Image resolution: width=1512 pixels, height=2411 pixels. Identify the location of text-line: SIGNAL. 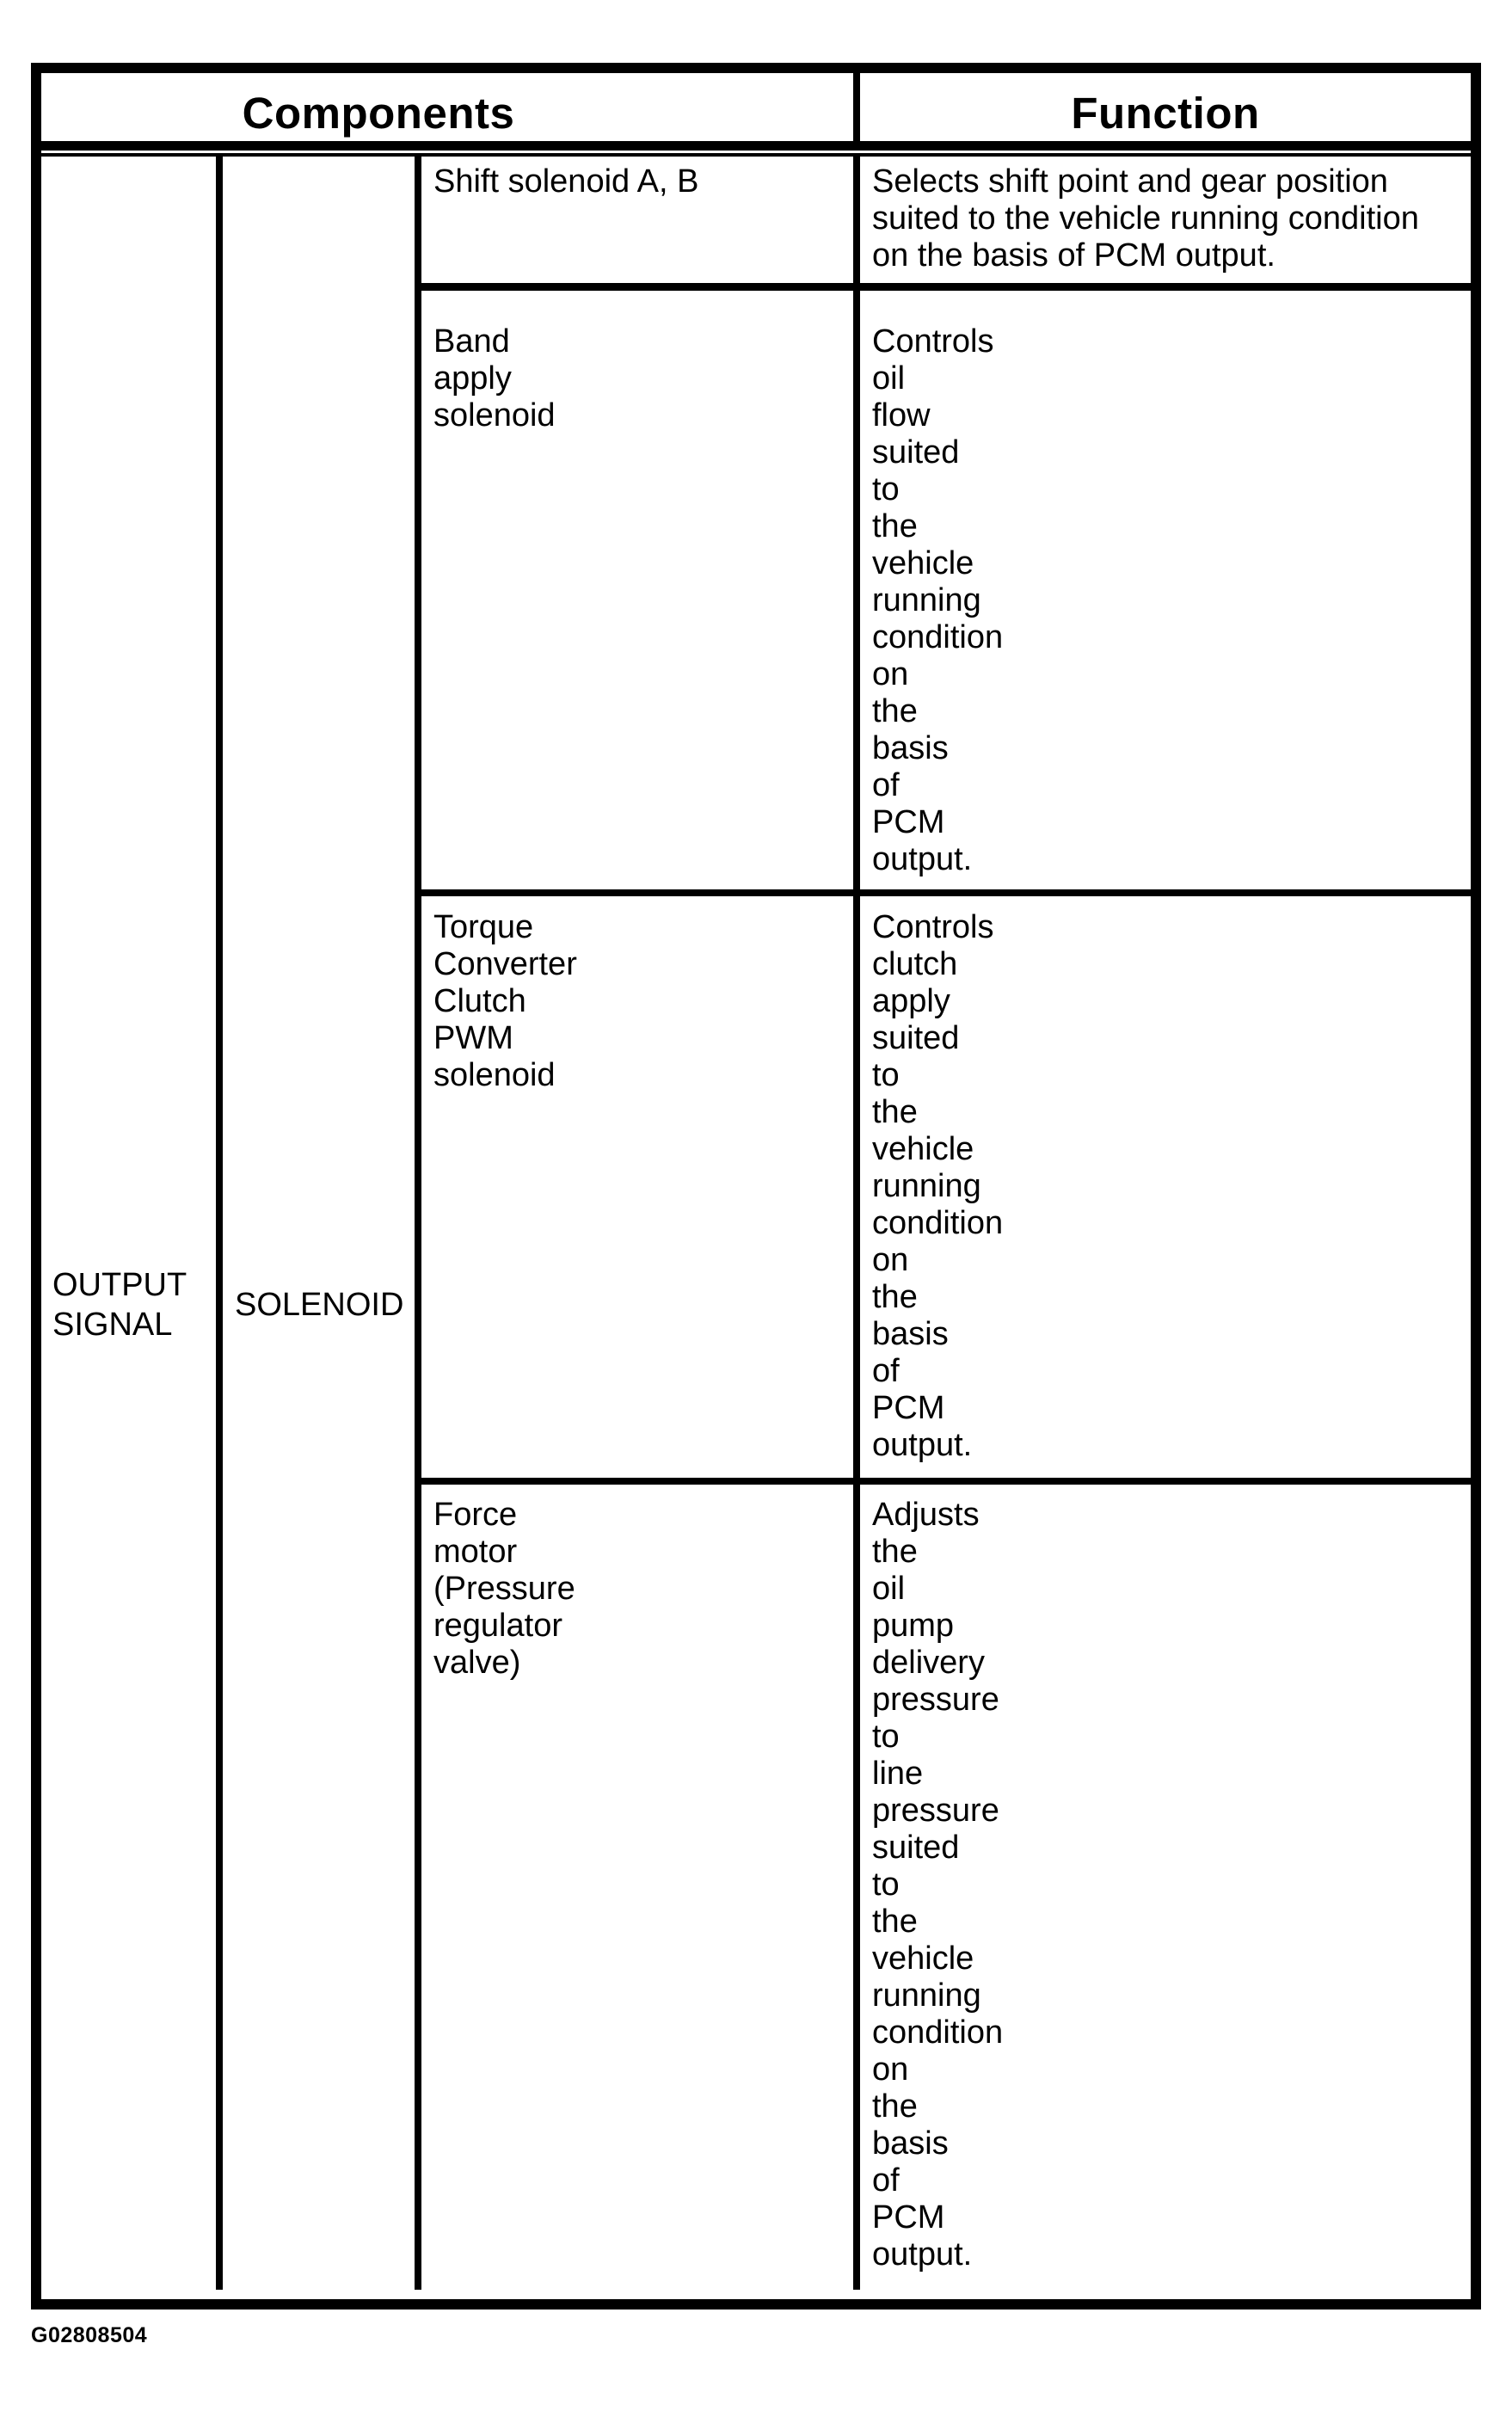
(113, 1325).